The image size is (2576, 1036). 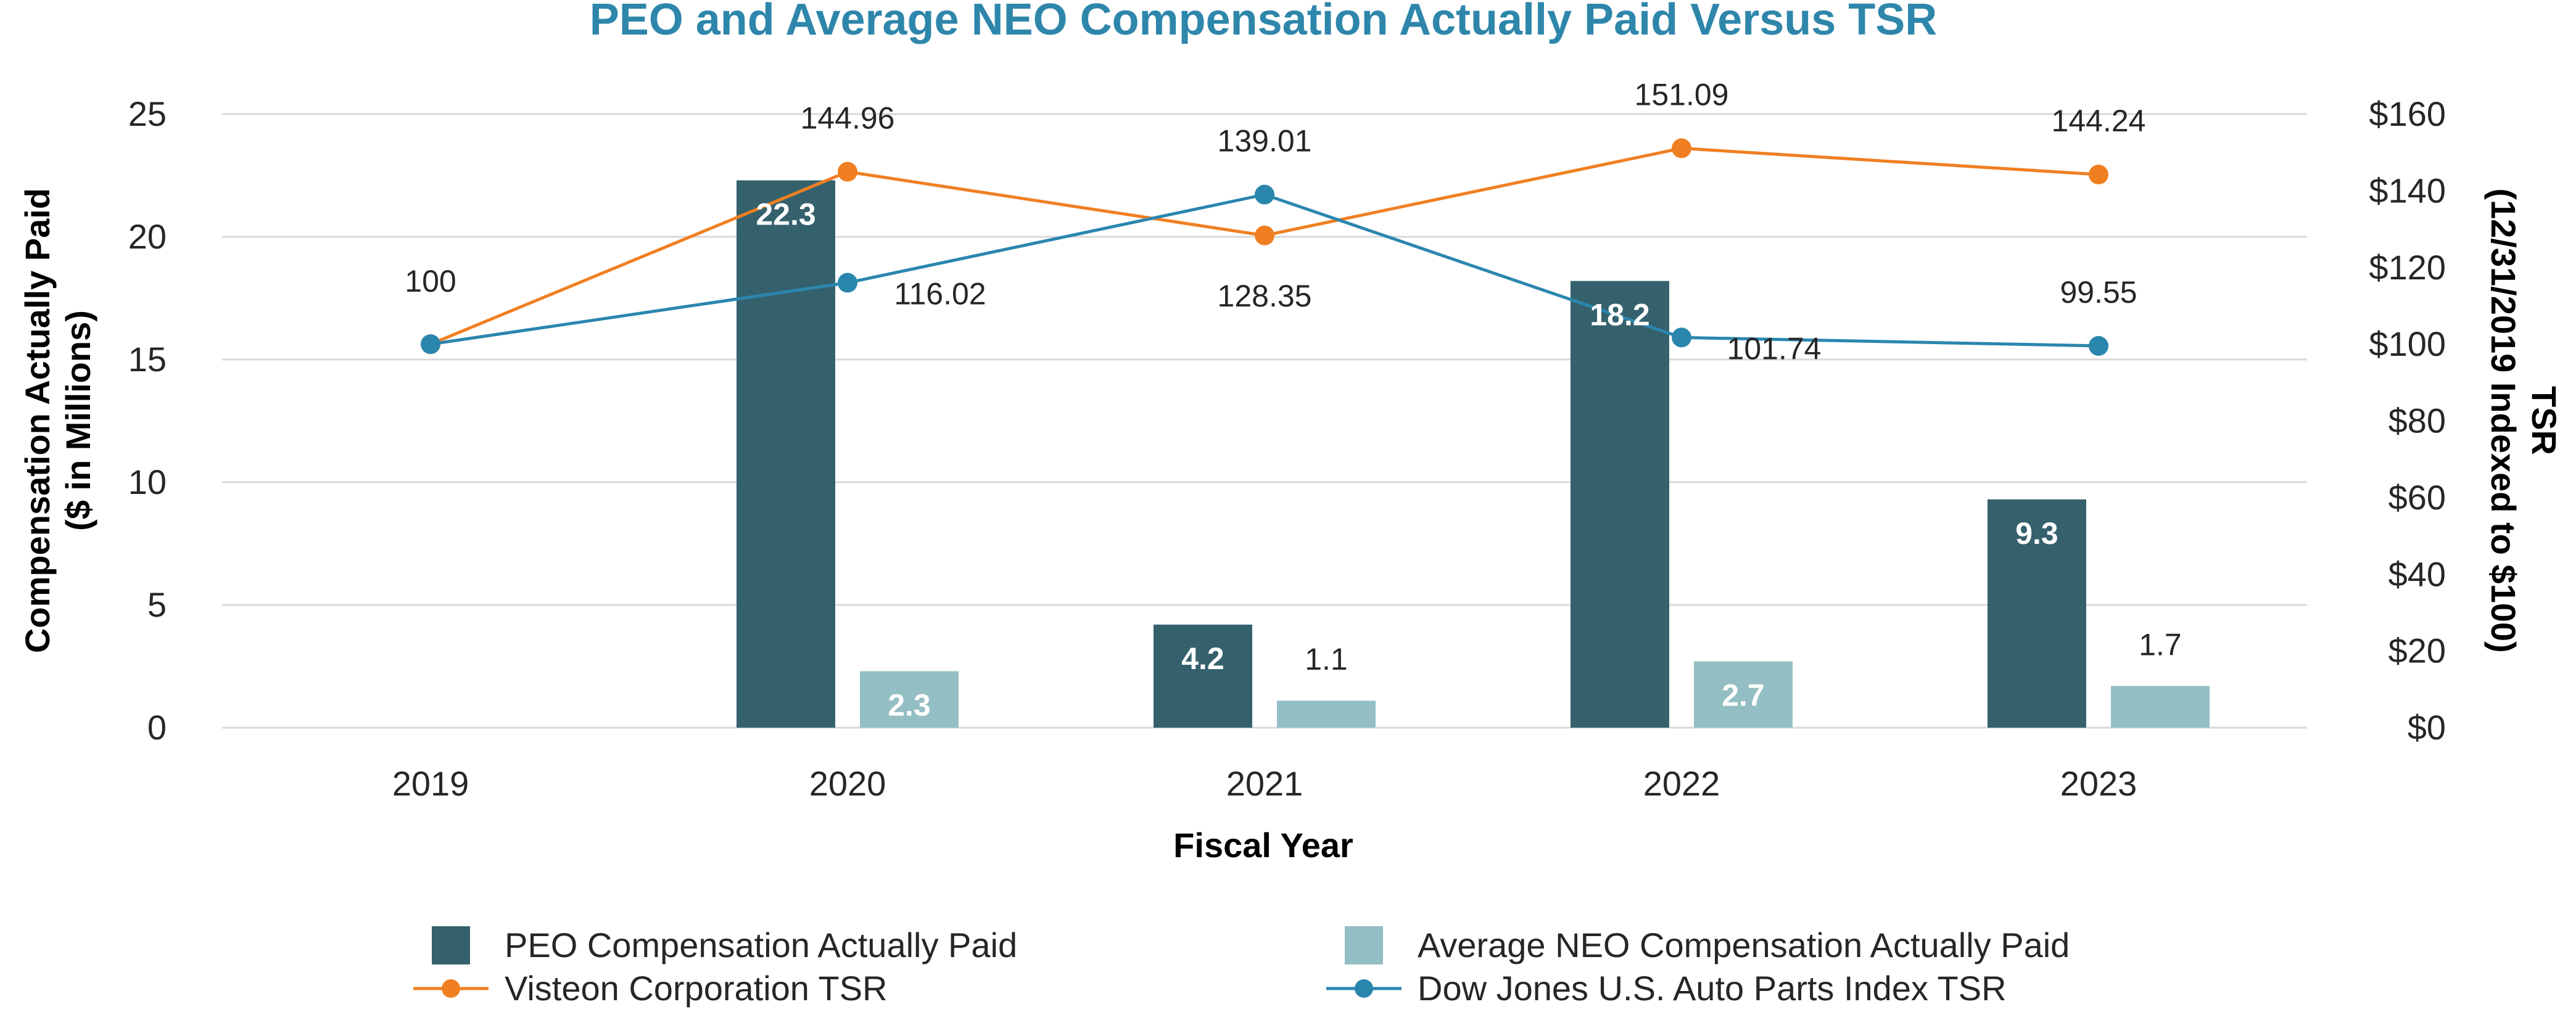 I want to click on y-axis-title-right-line: (12/31/2019 Indexed to $100), so click(x=2503, y=420).